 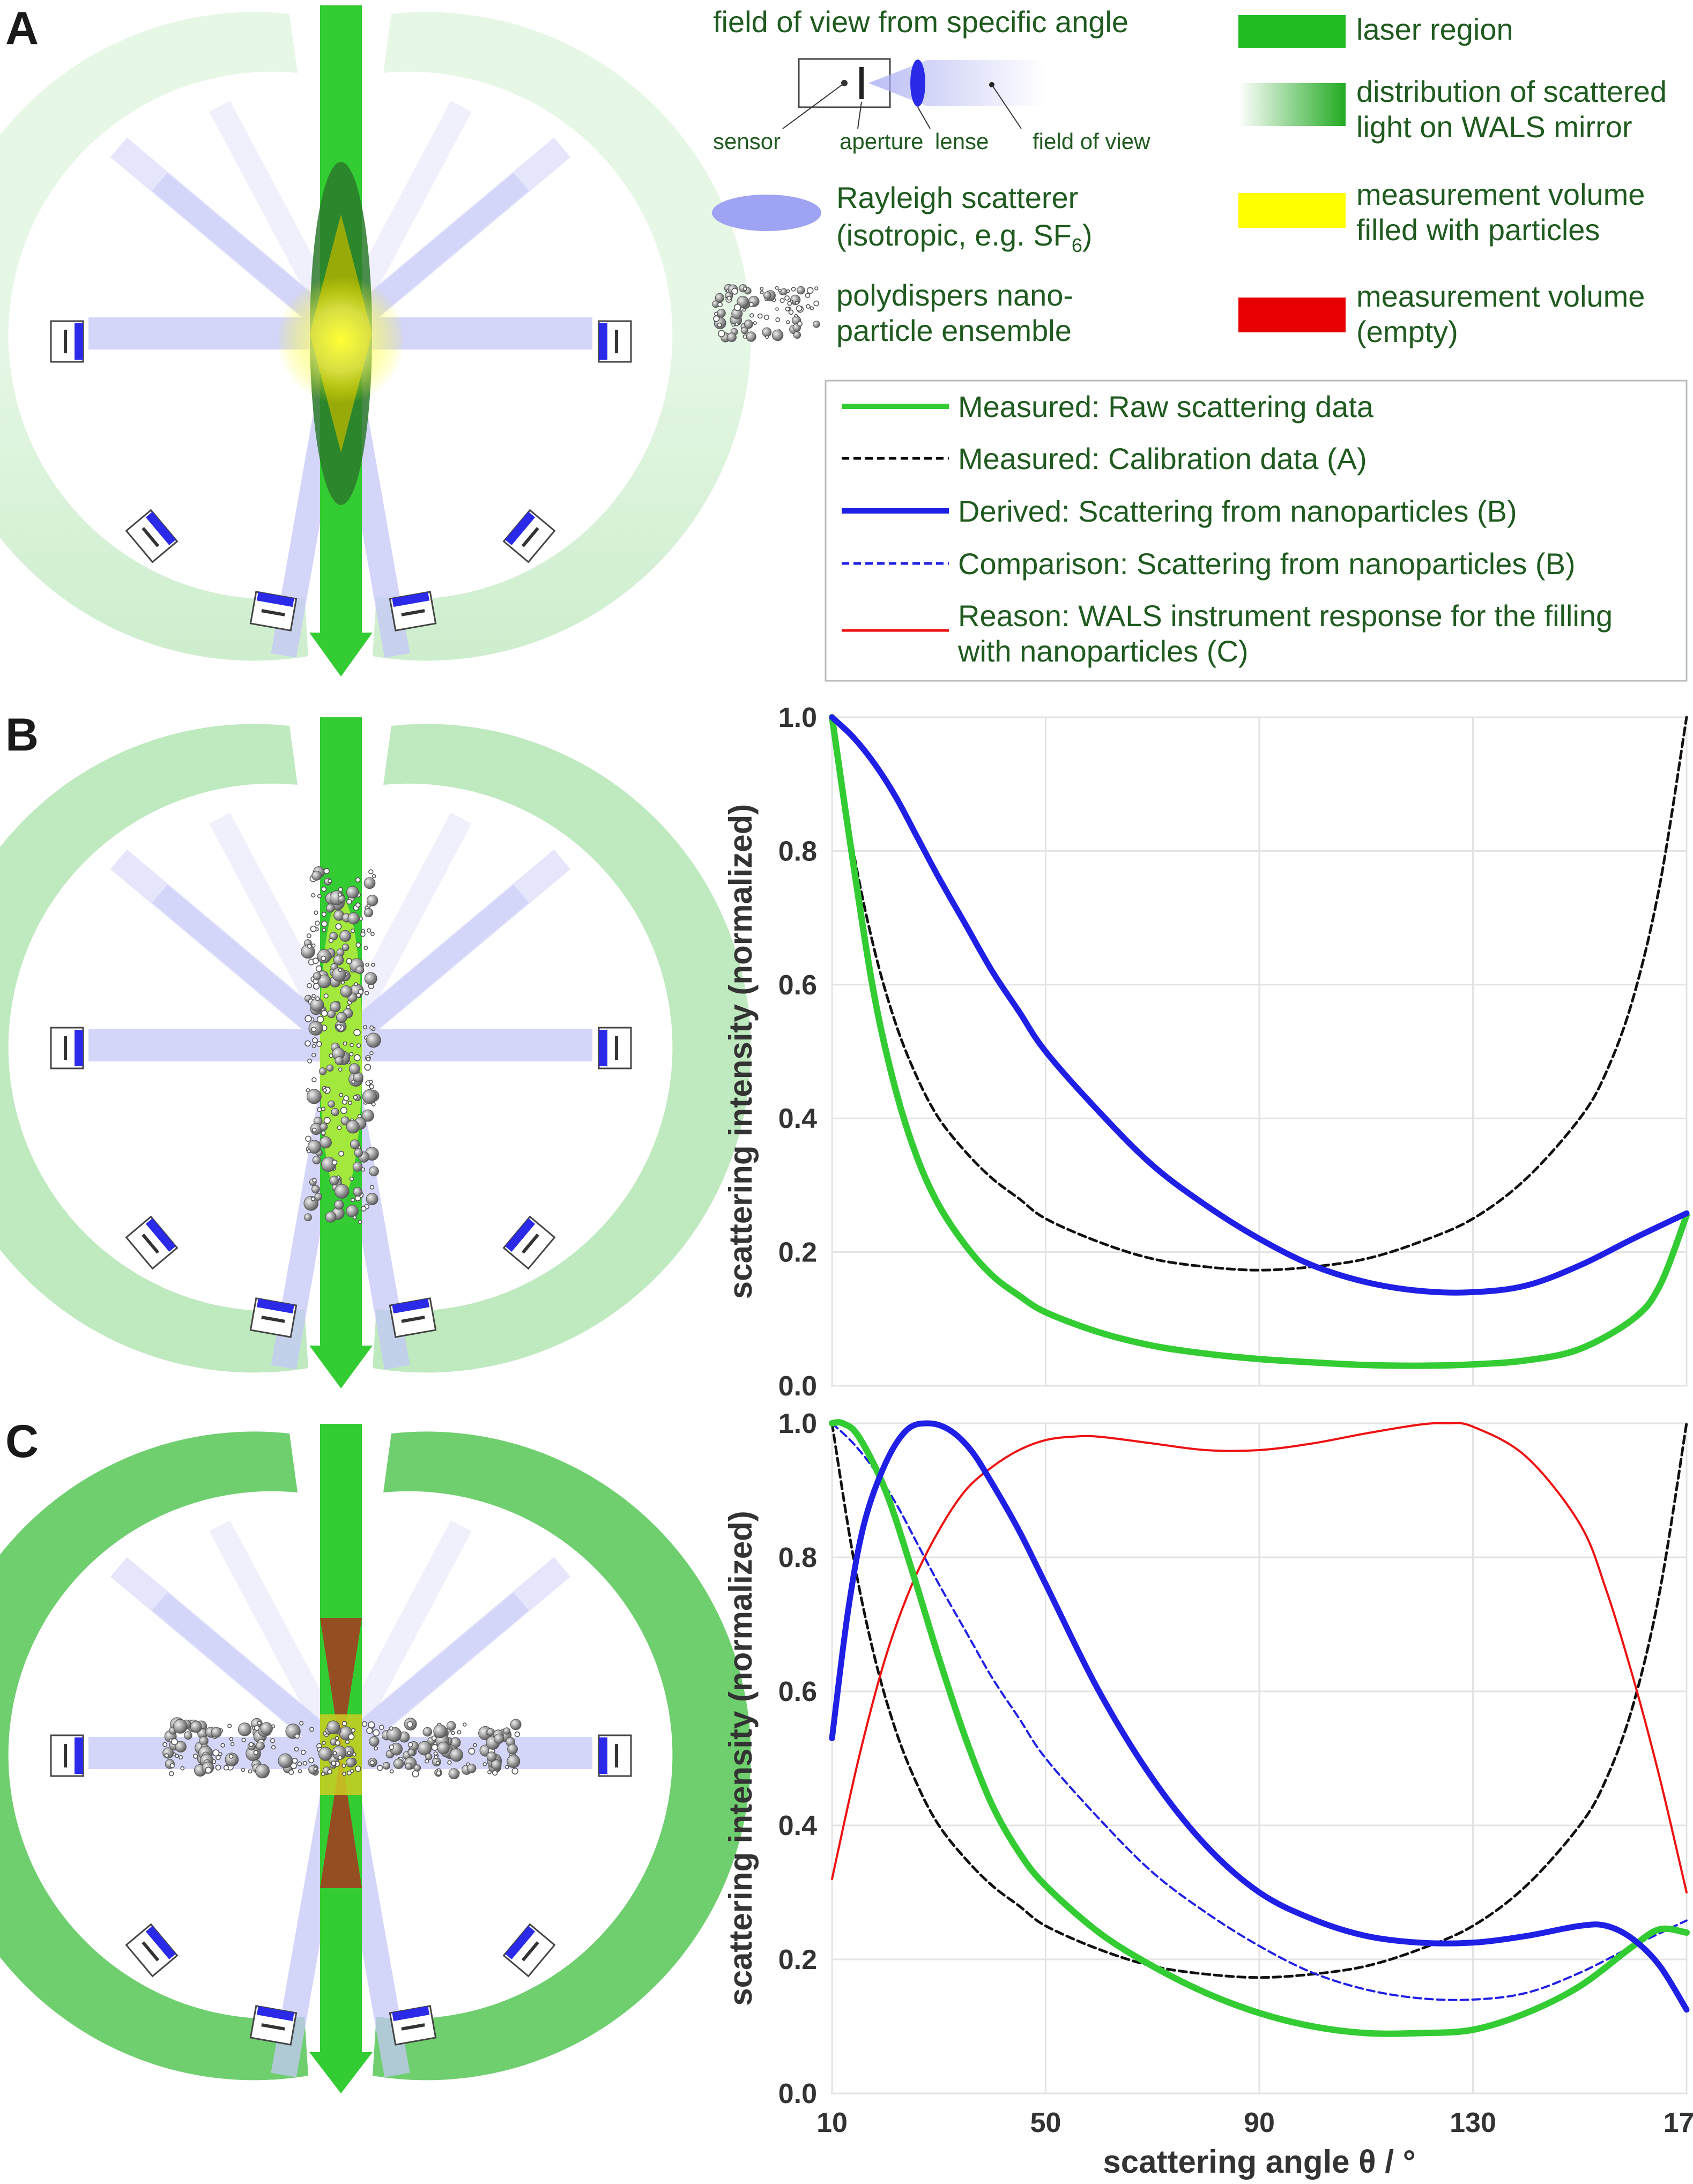 I want to click on particle-ensemble-c, so click(x=342, y=1748).